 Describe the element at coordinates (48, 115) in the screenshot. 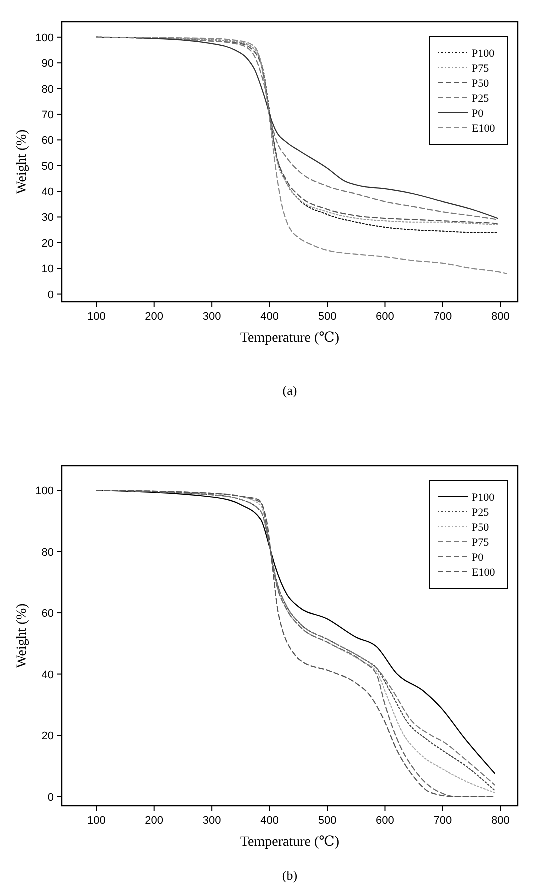

I see `y-tick-label: 70` at that location.